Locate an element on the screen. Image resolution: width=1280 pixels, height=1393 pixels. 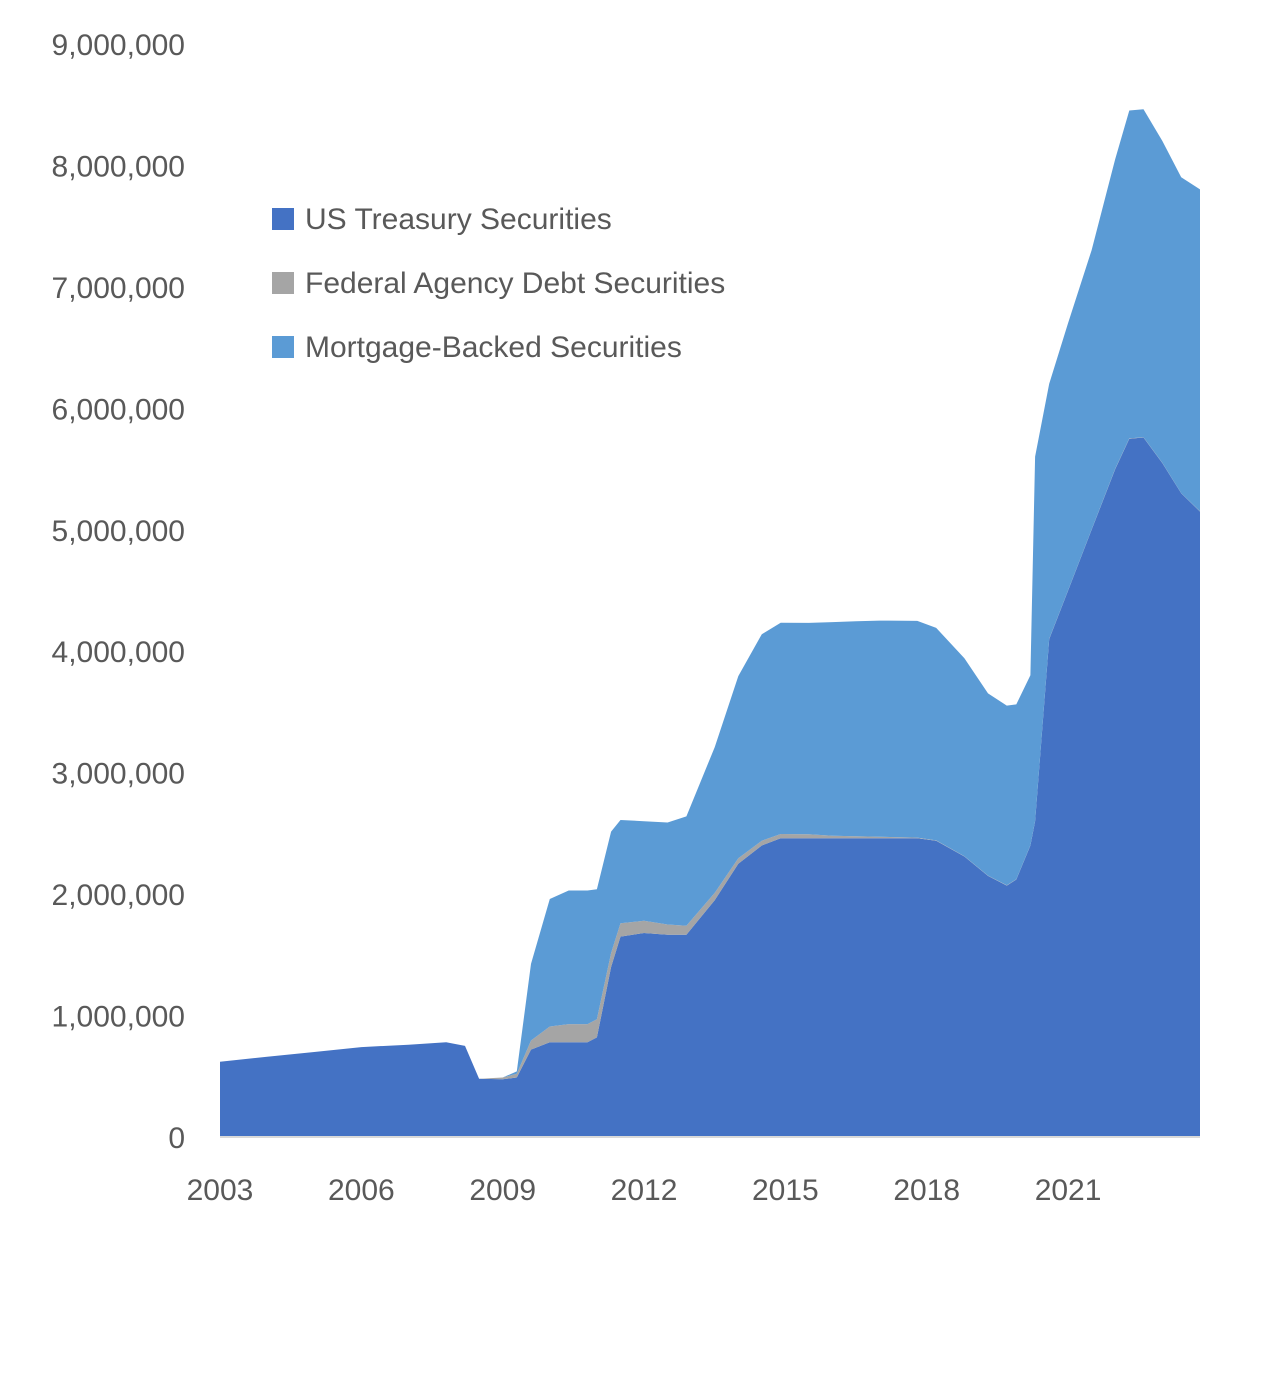
y-tick-label: 6,000,000 is located at coordinates (118, 409).